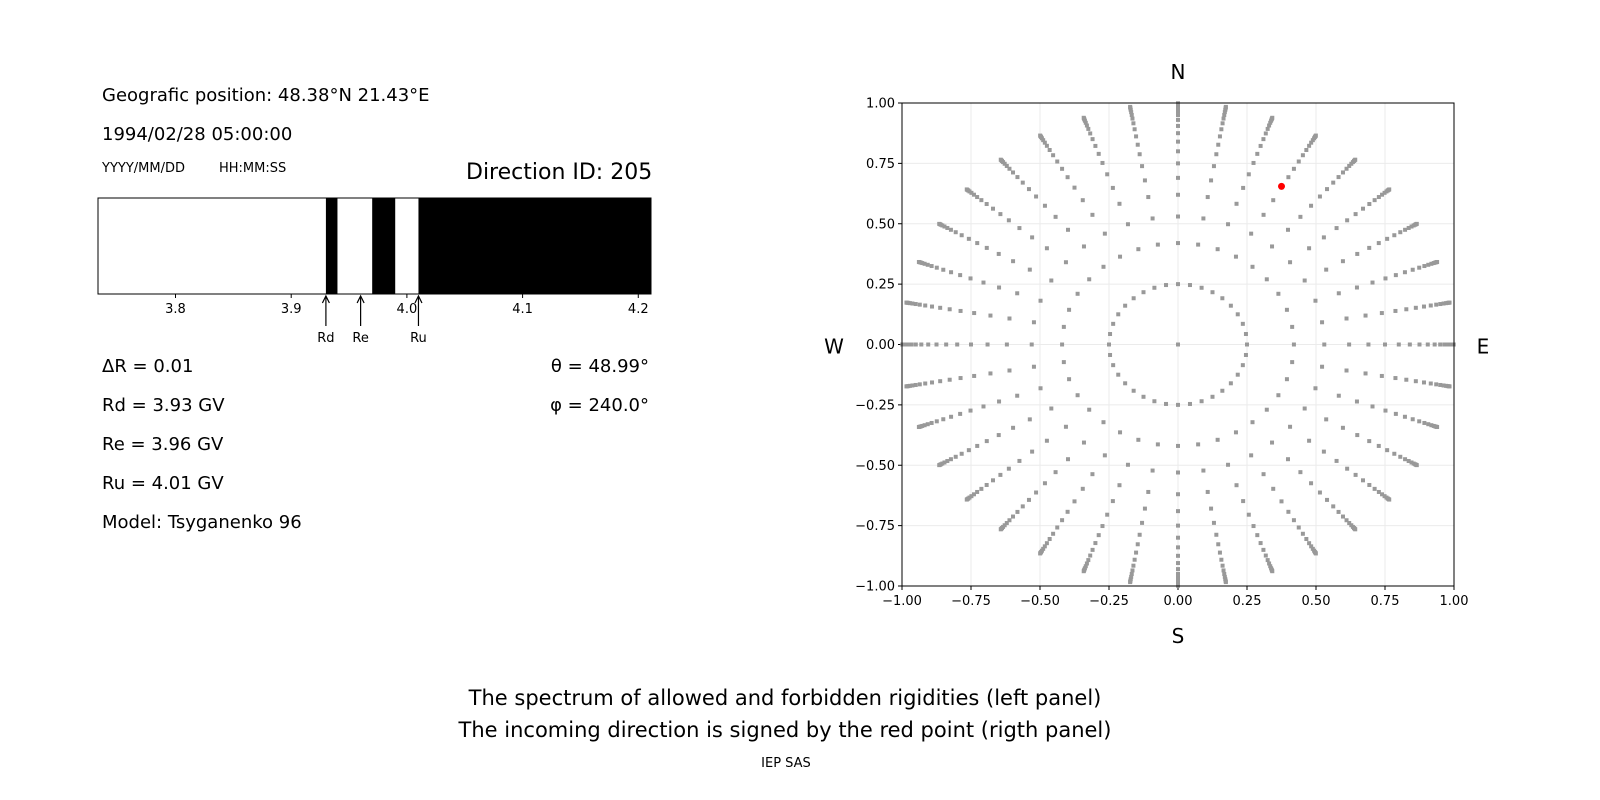 The width and height of the screenshot is (1600, 800). Describe the element at coordinates (902, 601) in the screenshot. I see `x-tick-label: −1.00` at that location.